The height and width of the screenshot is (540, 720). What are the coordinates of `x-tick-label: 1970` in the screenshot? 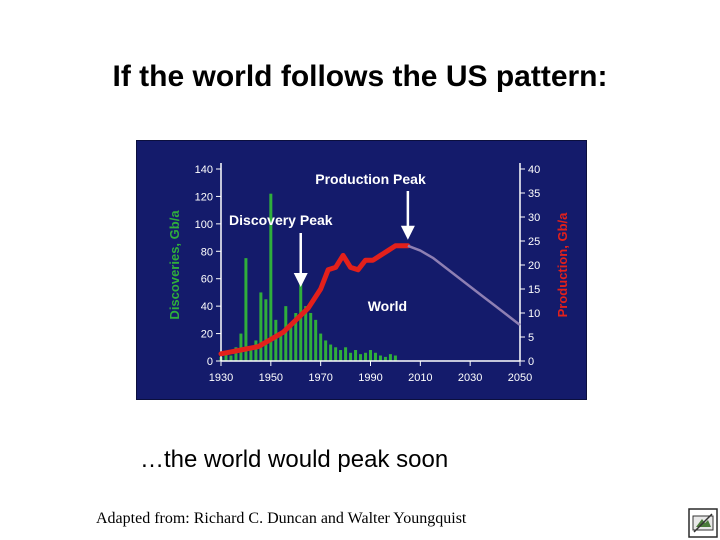 It's located at (320, 378).